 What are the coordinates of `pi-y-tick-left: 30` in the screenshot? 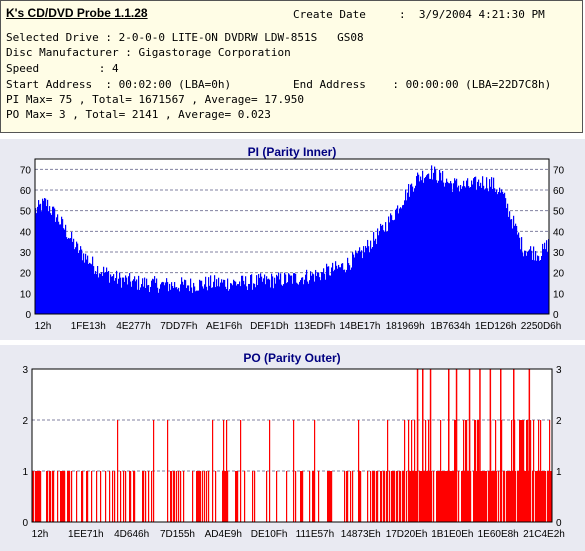 It's located at (26, 253).